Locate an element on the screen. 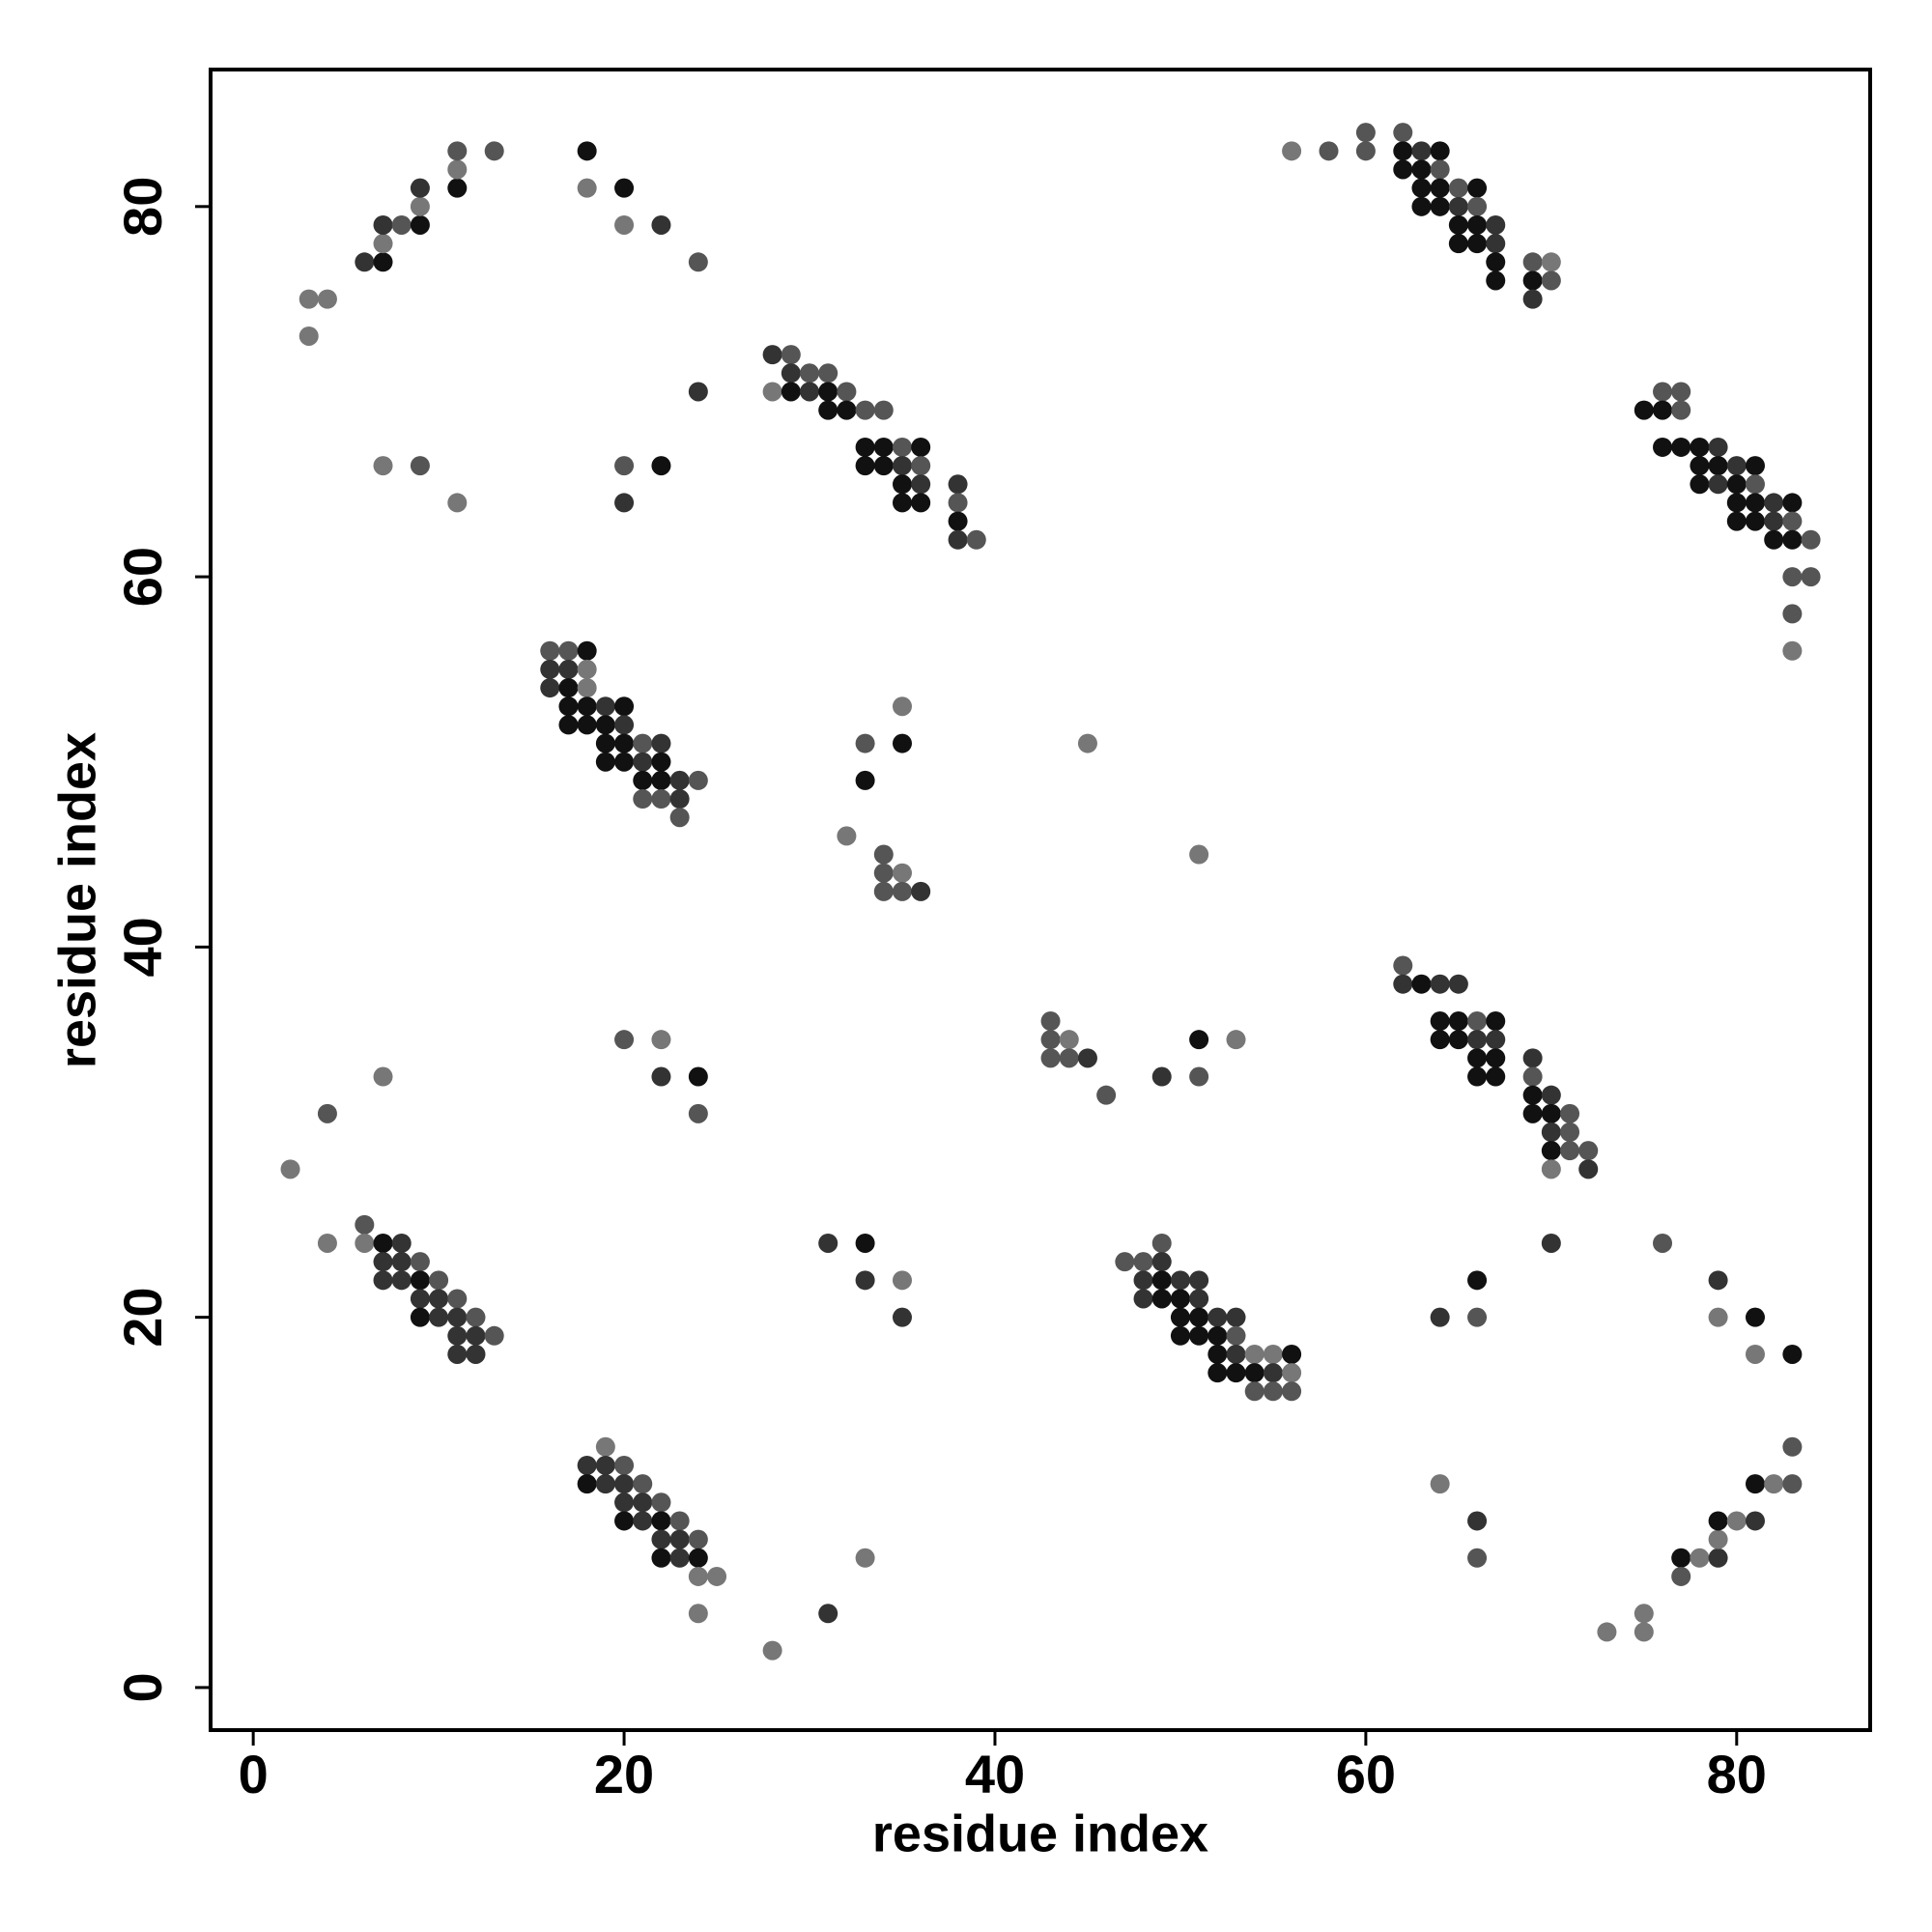 The height and width of the screenshot is (1932, 1932). x-tick-label: 60 is located at coordinates (1366, 1774).